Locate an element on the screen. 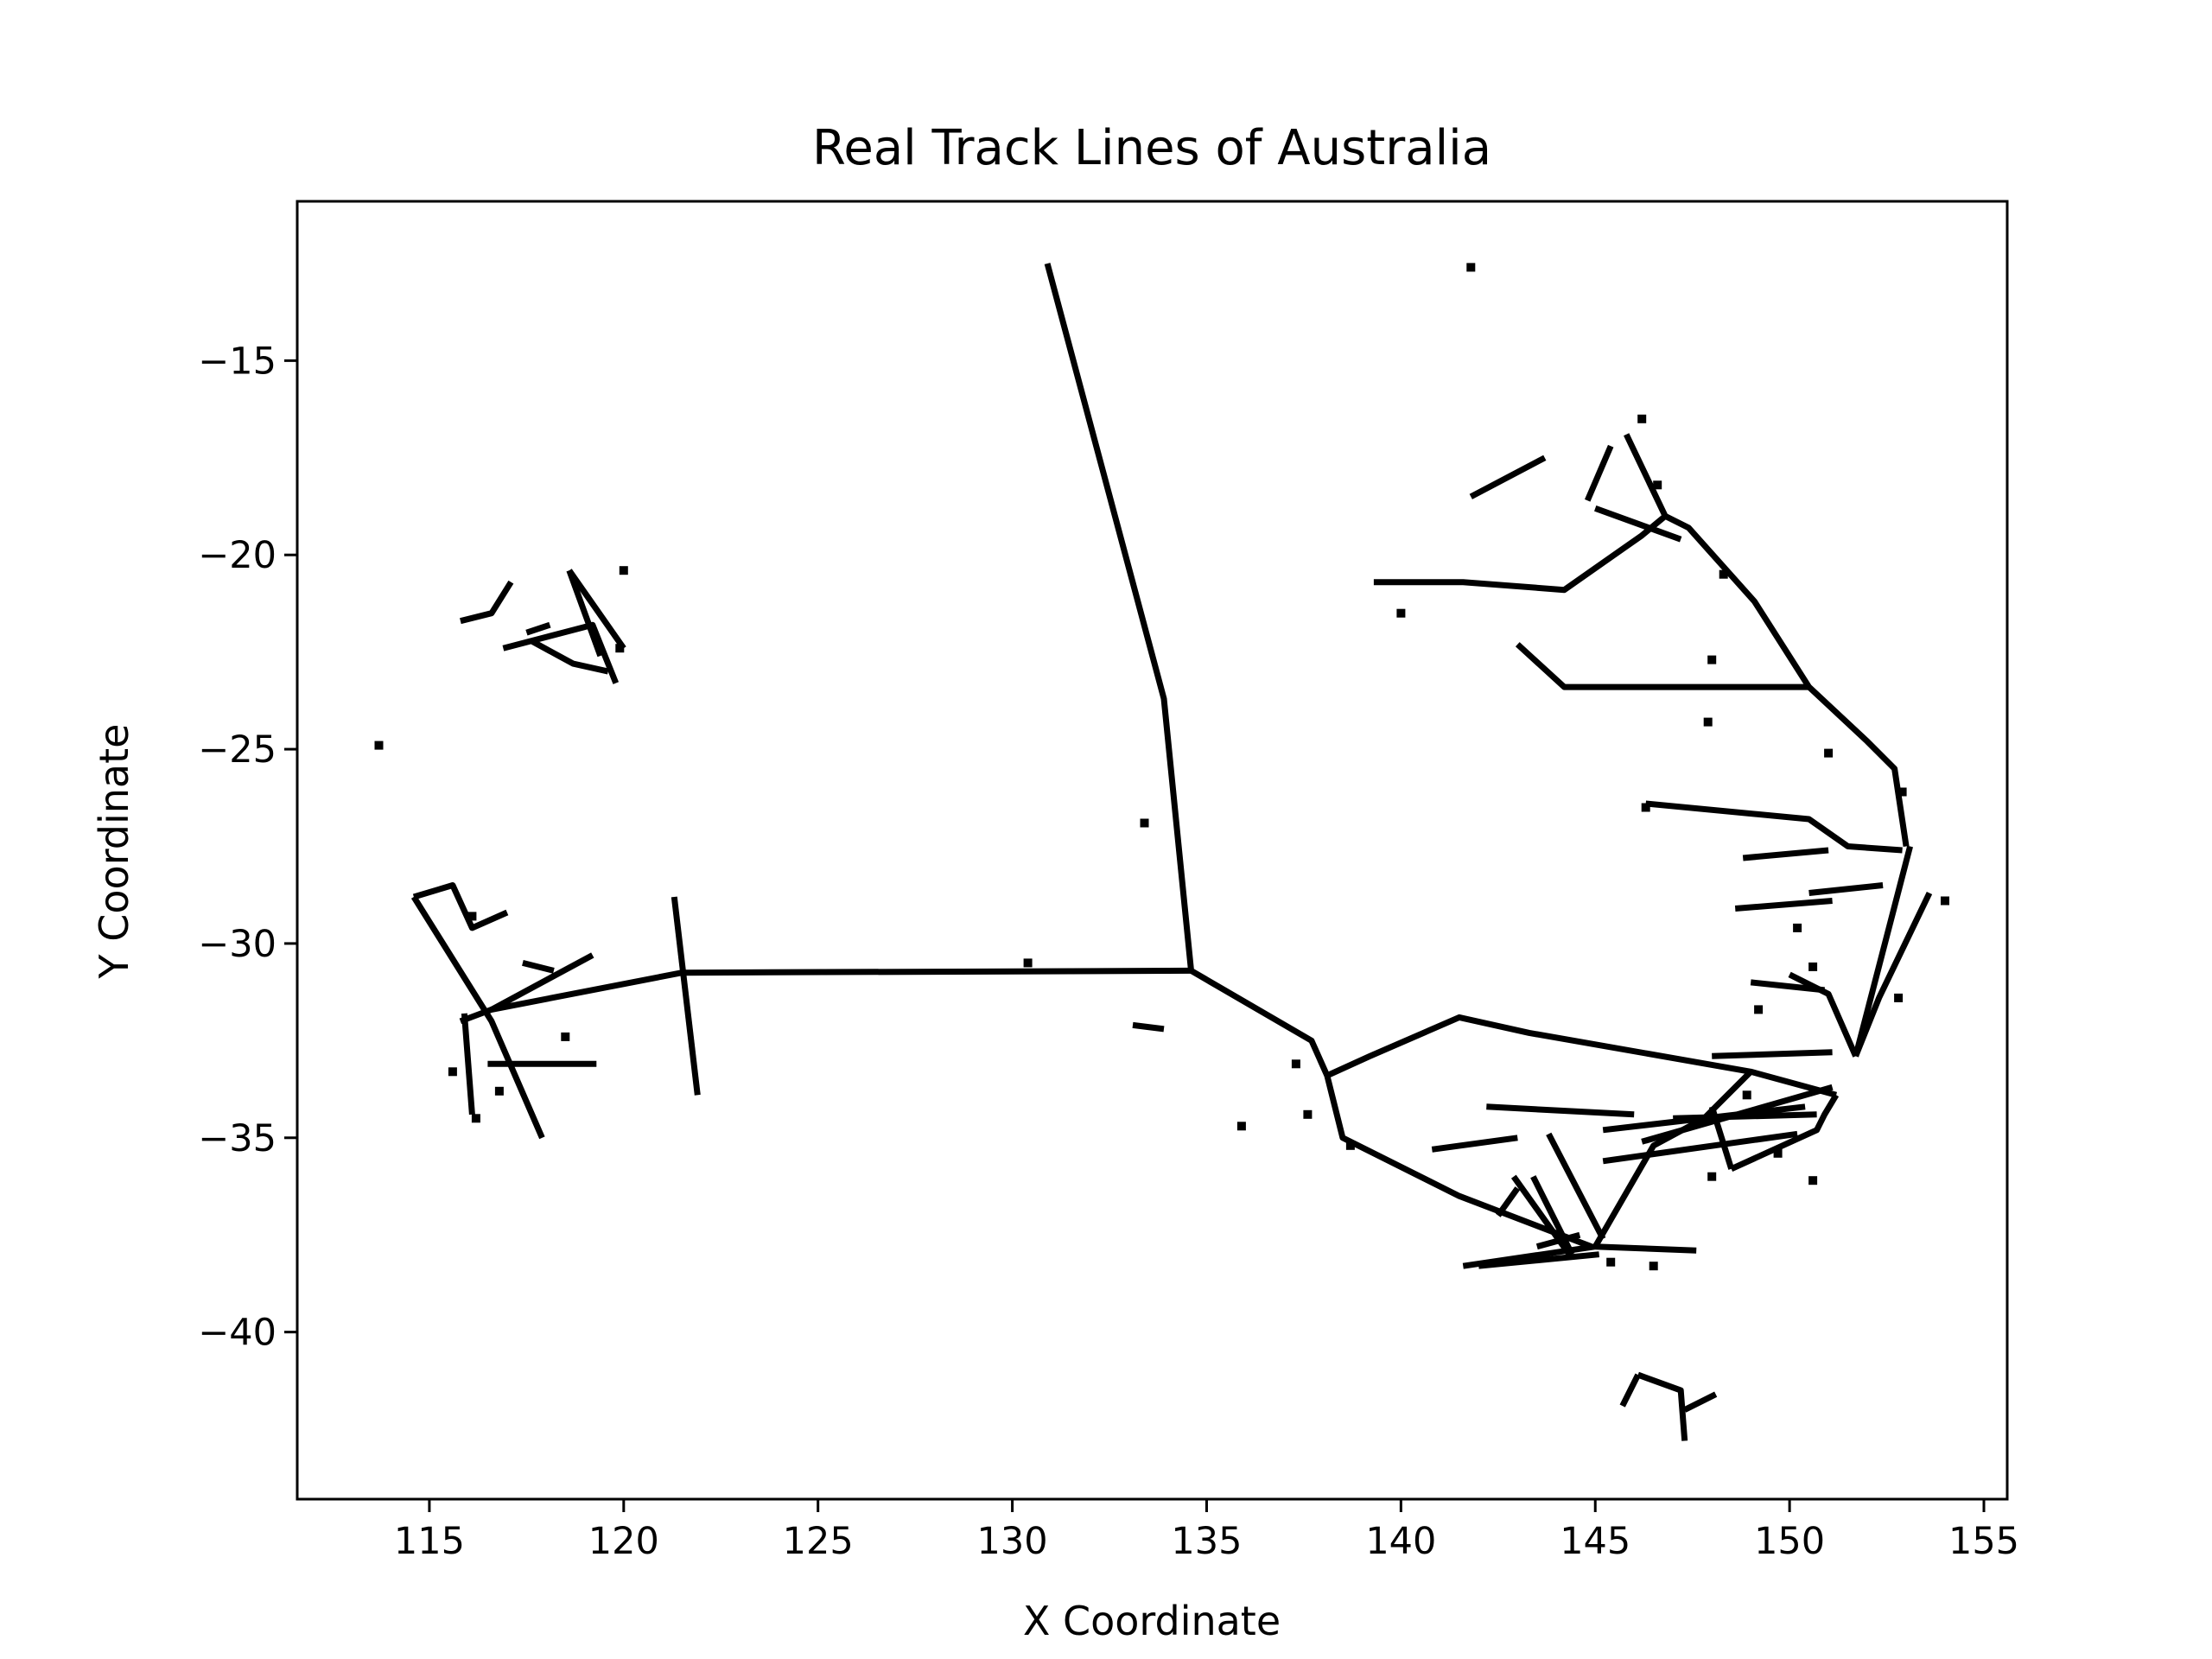  x-tick-label: 120 is located at coordinates (623, 1541).